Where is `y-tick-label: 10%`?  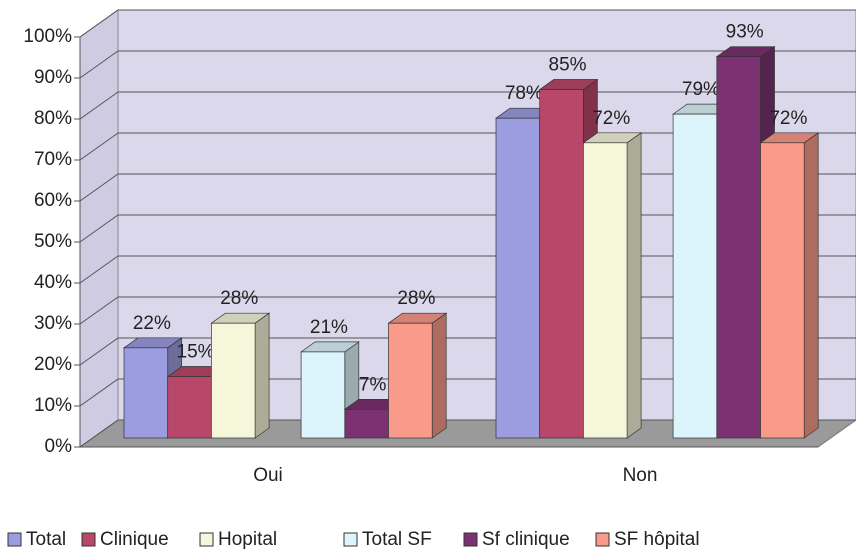
y-tick-label: 10% is located at coordinates (53, 405).